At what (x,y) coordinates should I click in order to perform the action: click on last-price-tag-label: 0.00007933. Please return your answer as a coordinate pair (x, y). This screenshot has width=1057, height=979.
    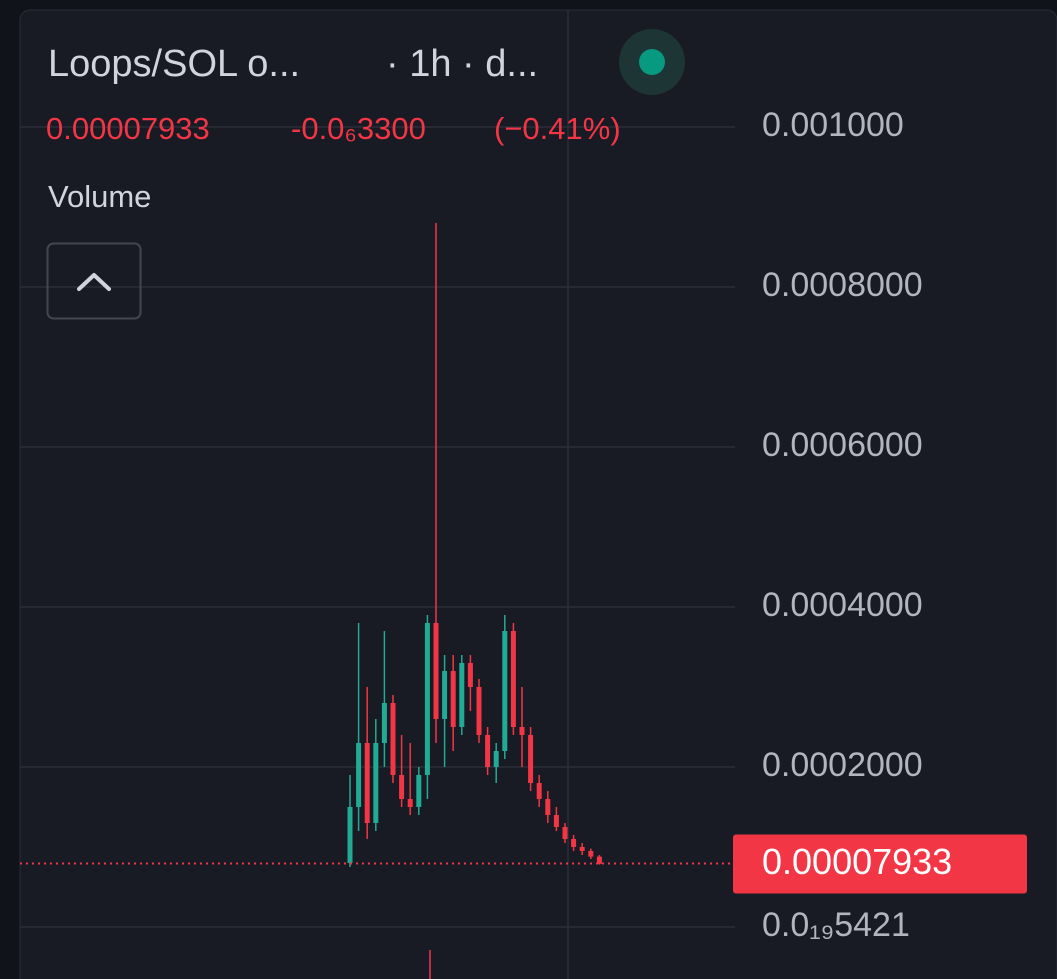
    Looking at the image, I should click on (857, 861).